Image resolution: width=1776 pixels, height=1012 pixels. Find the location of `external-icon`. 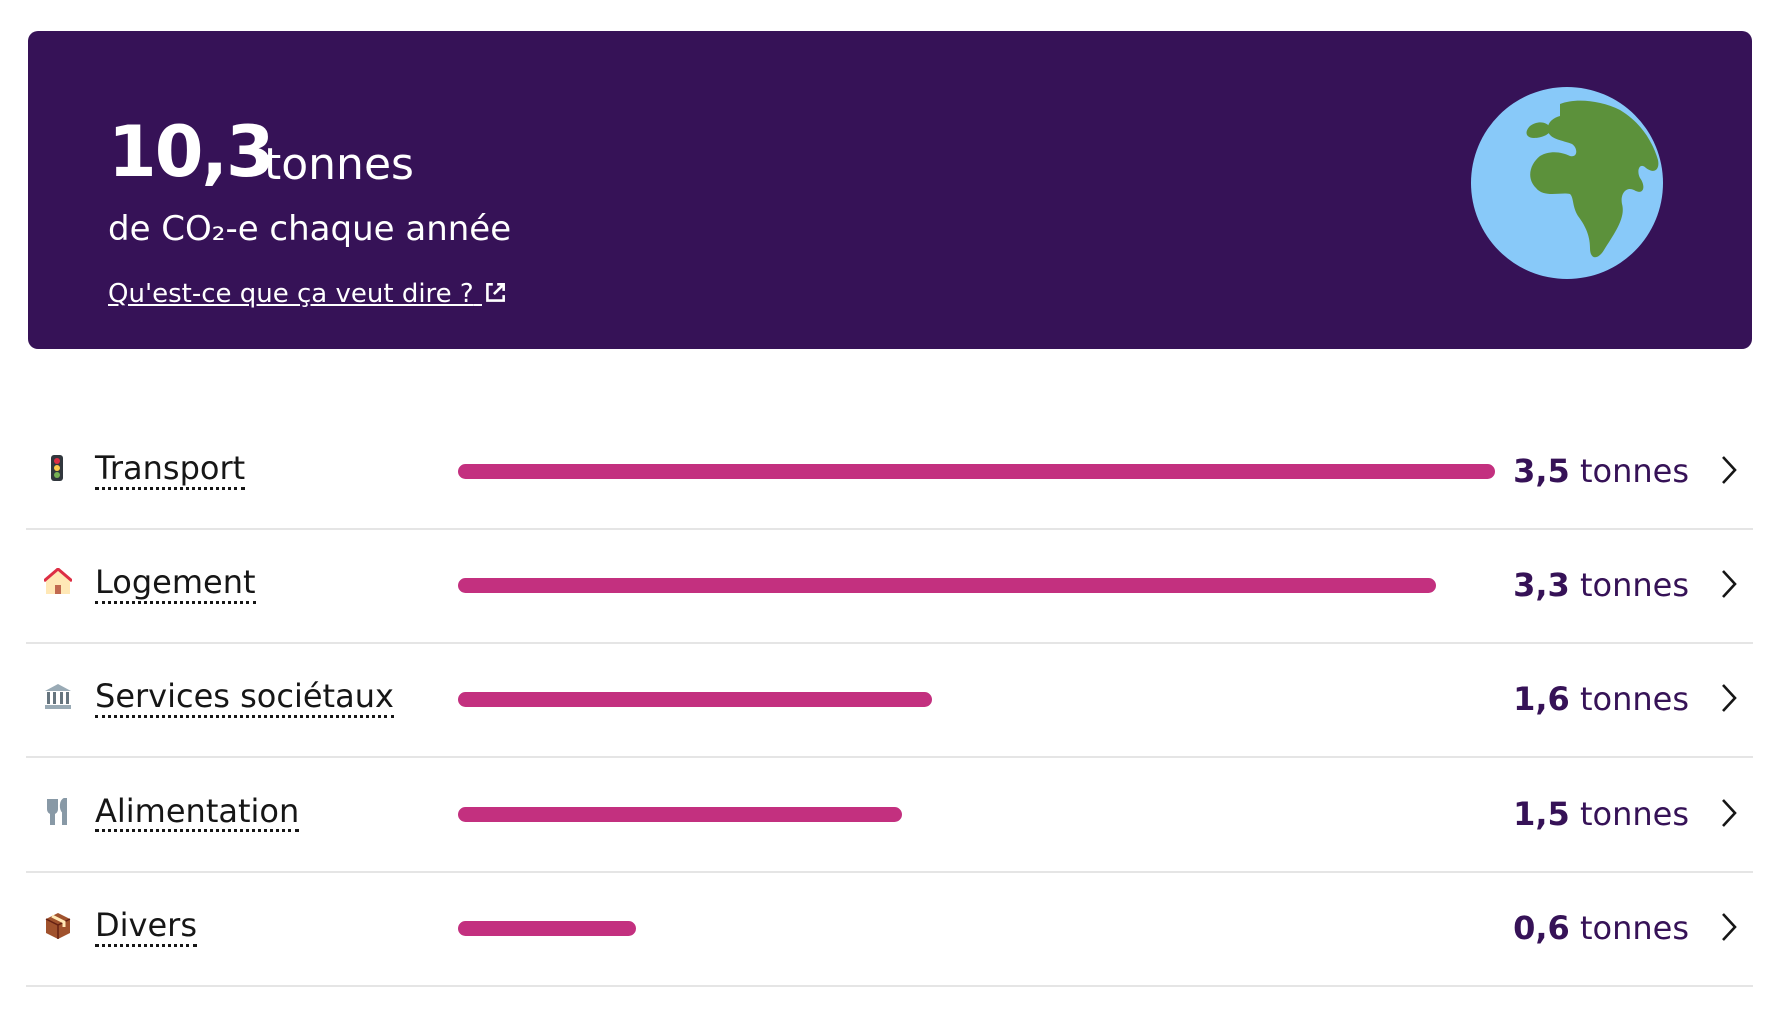

external-icon is located at coordinates (495, 292).